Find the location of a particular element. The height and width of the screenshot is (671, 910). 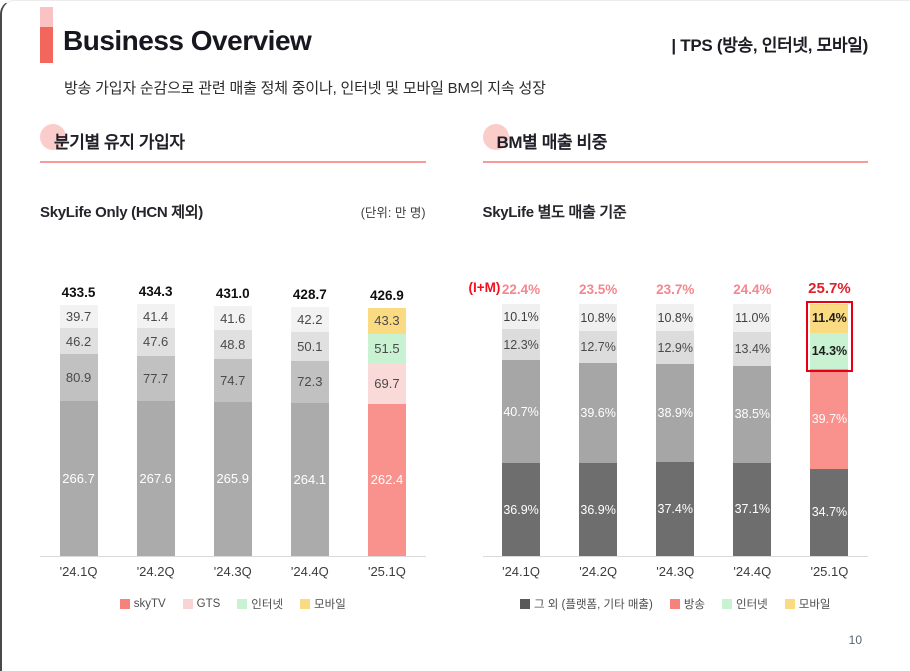

bar-column: 25.7% 11.4% 14.3% 39.7% 34.7% is located at coordinates (829, 417).